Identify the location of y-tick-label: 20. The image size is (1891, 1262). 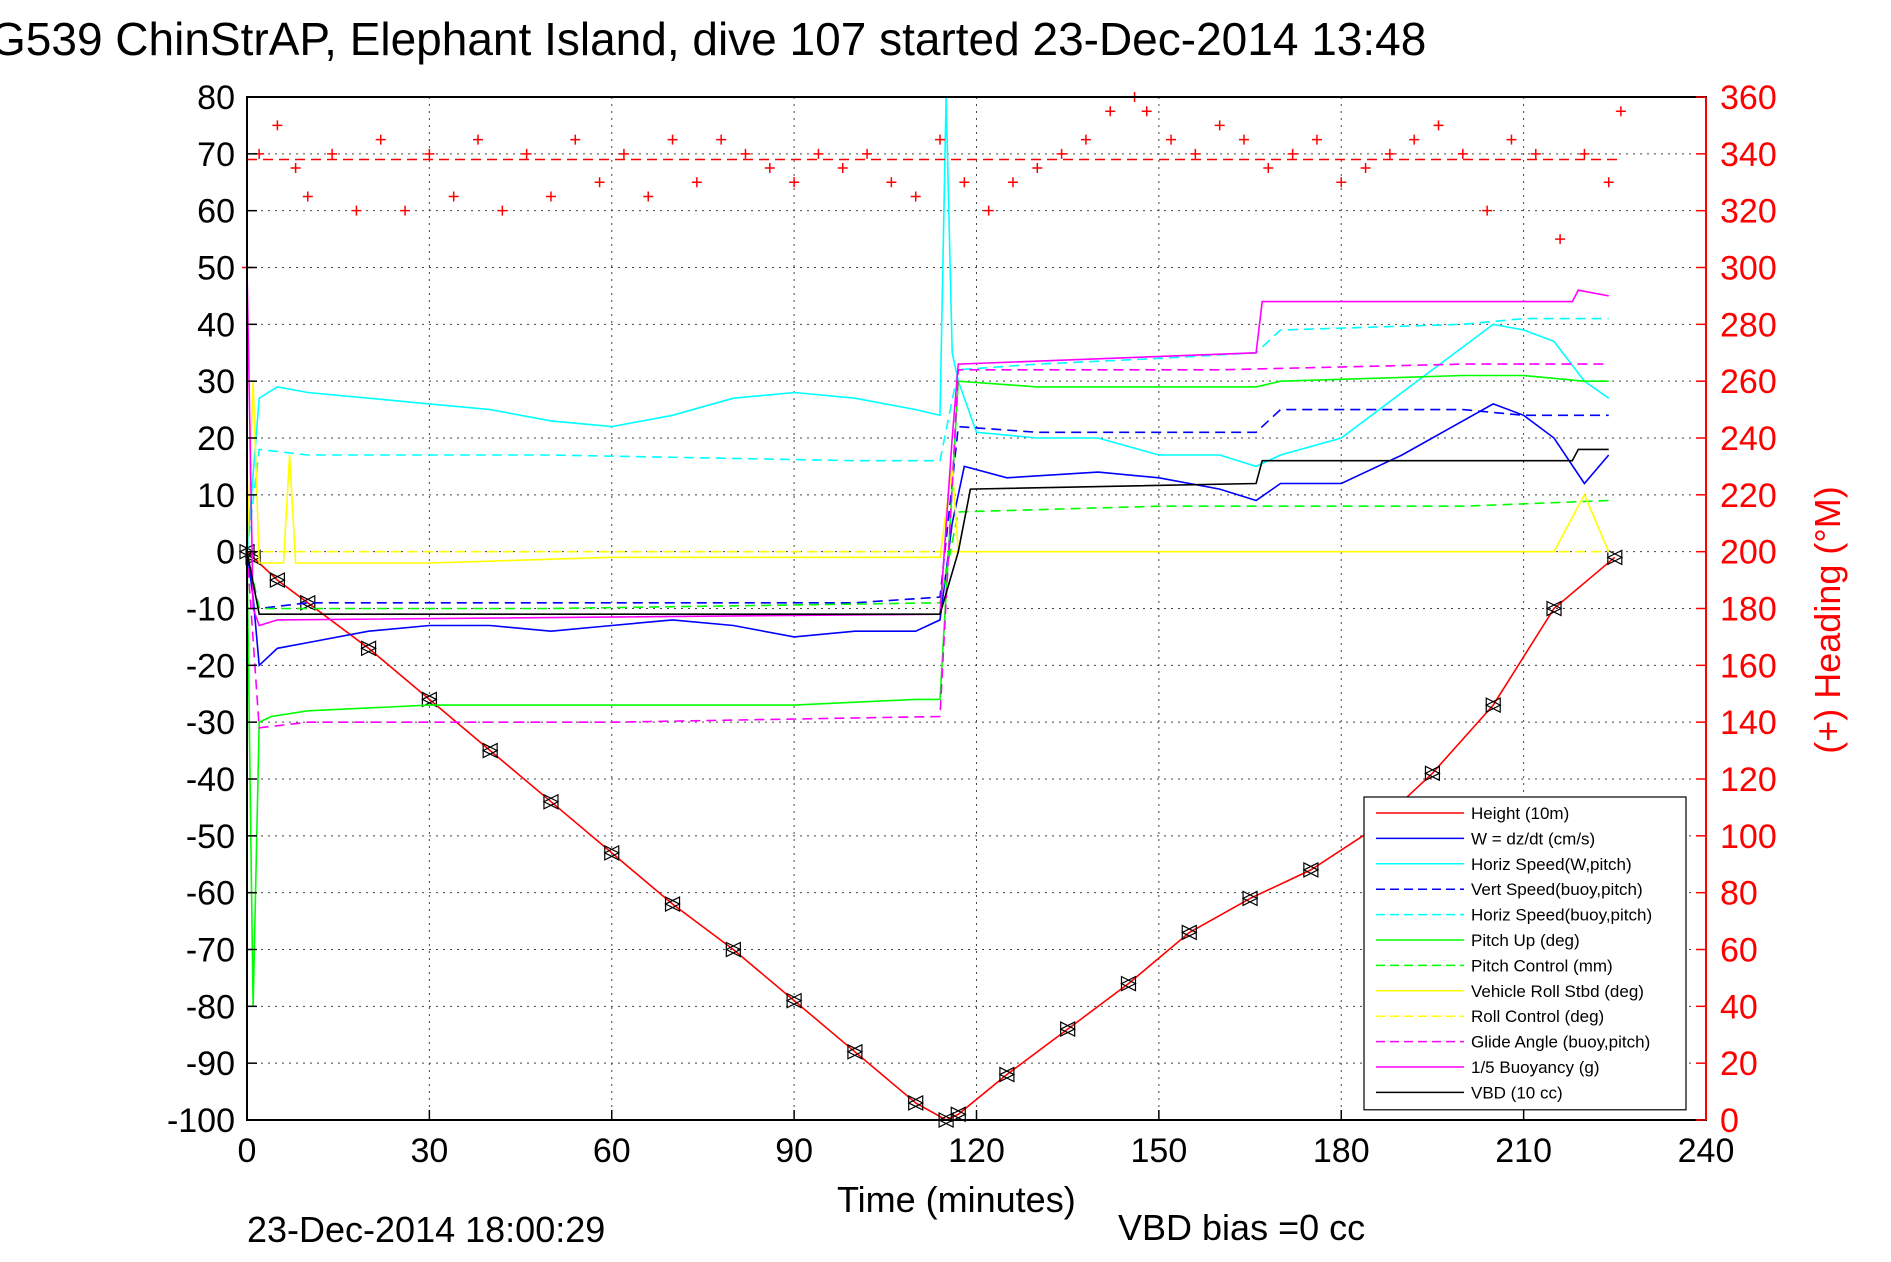
(216, 439).